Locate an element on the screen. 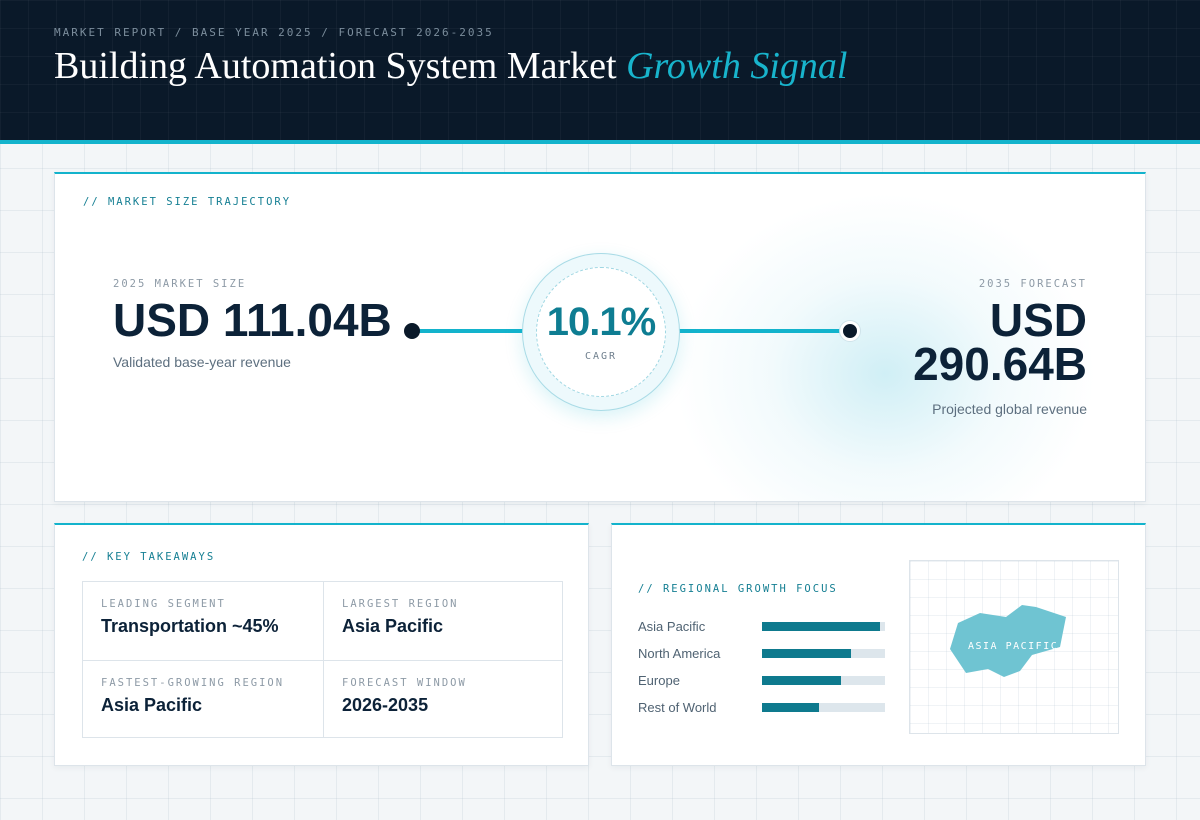 Image resolution: width=1200 pixels, height=820 pixels. region-map: ASIA PACIFIC is located at coordinates (1014, 647).